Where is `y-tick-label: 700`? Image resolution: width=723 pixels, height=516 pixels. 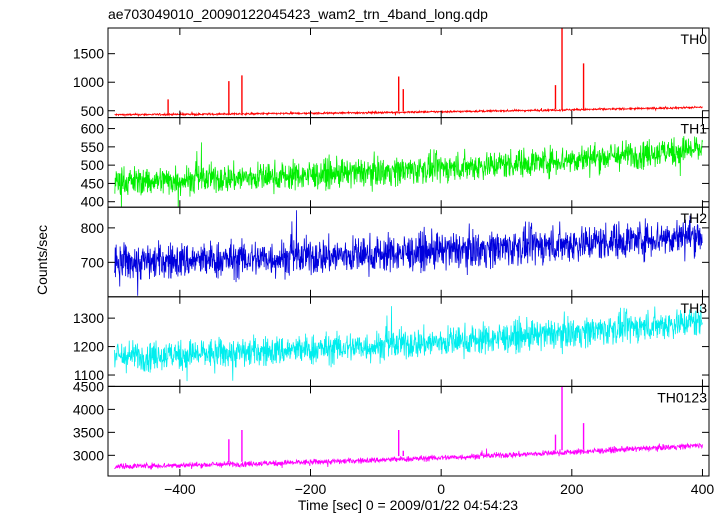 y-tick-label: 700 is located at coordinates (93, 262).